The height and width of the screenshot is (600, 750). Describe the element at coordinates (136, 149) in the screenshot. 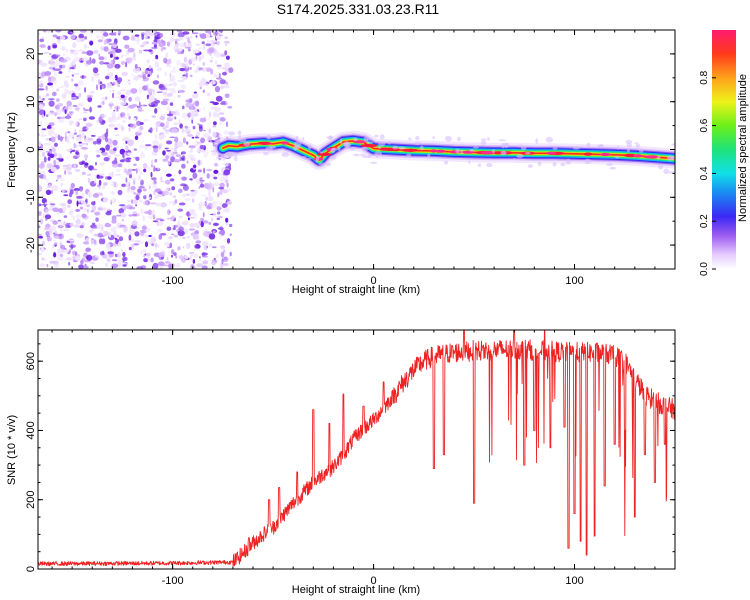

I see `noise-speckle` at that location.